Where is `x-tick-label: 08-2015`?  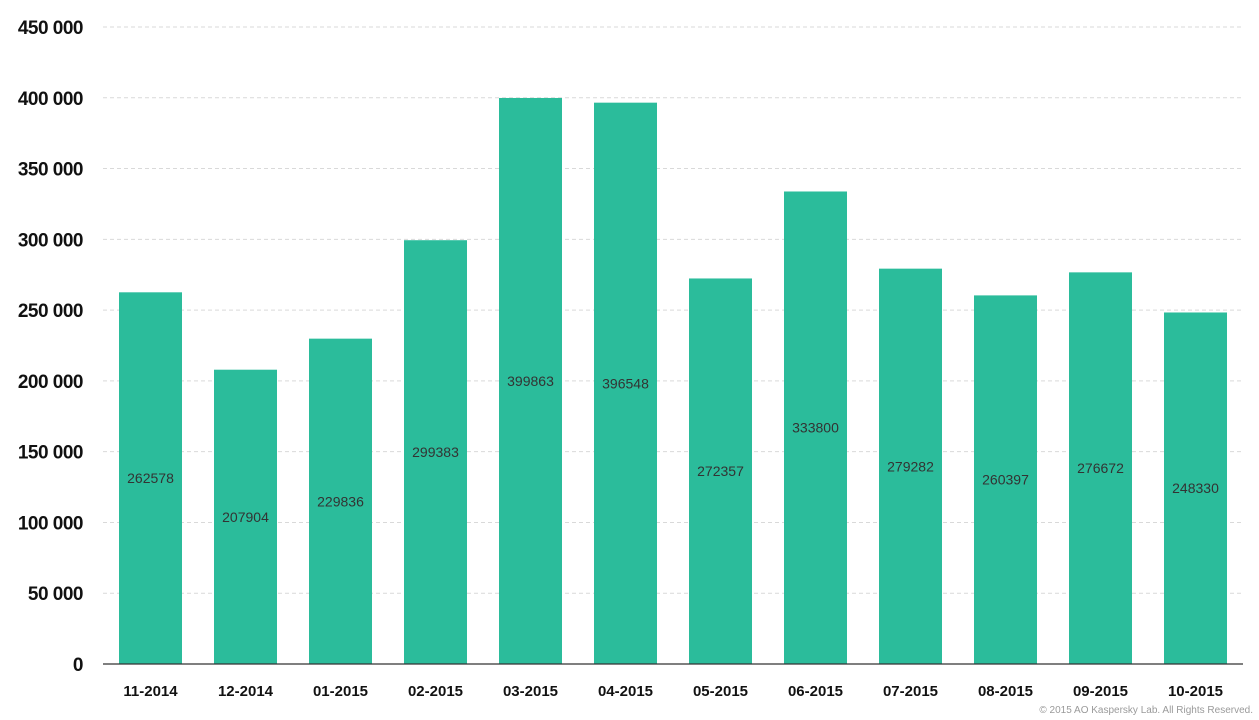
x-tick-label: 08-2015 is located at coordinates (1005, 691).